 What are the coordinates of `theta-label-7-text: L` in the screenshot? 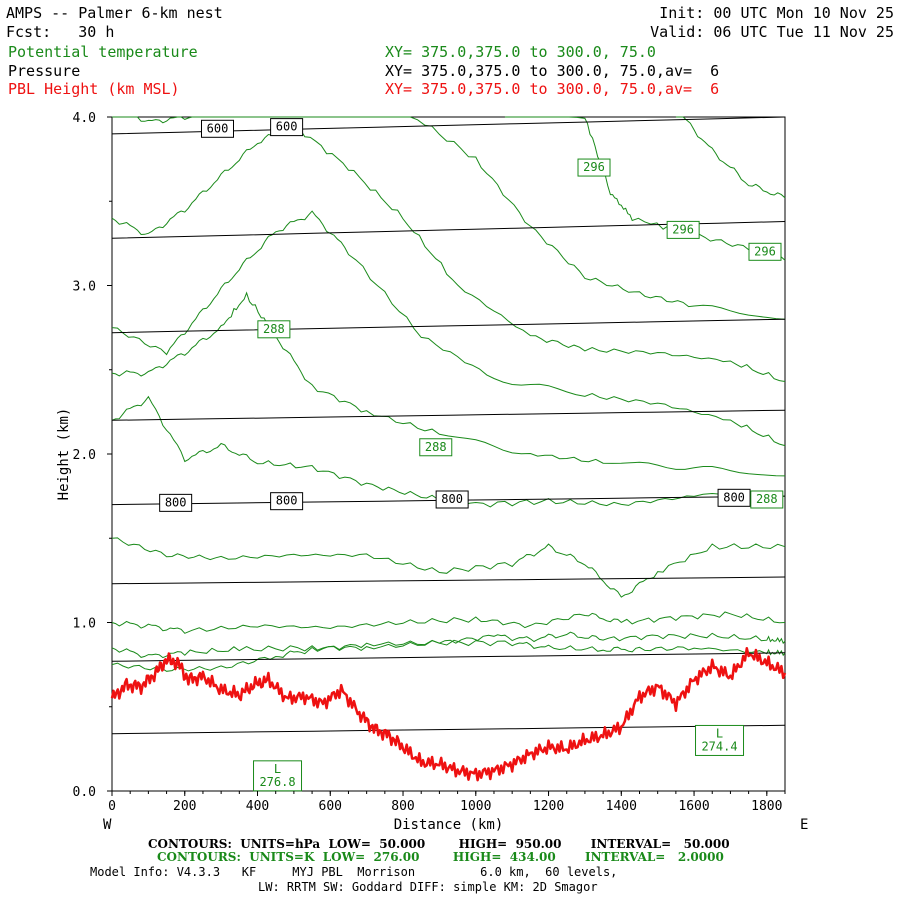 It's located at (719, 733).